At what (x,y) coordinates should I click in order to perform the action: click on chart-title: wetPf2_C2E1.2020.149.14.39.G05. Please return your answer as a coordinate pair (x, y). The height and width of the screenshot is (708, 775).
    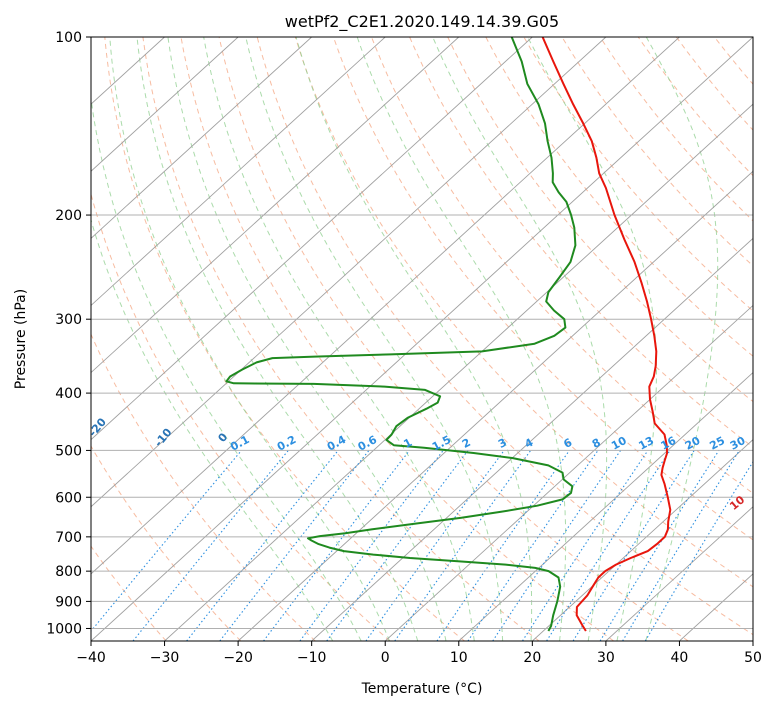
    Looking at the image, I should click on (422, 22).